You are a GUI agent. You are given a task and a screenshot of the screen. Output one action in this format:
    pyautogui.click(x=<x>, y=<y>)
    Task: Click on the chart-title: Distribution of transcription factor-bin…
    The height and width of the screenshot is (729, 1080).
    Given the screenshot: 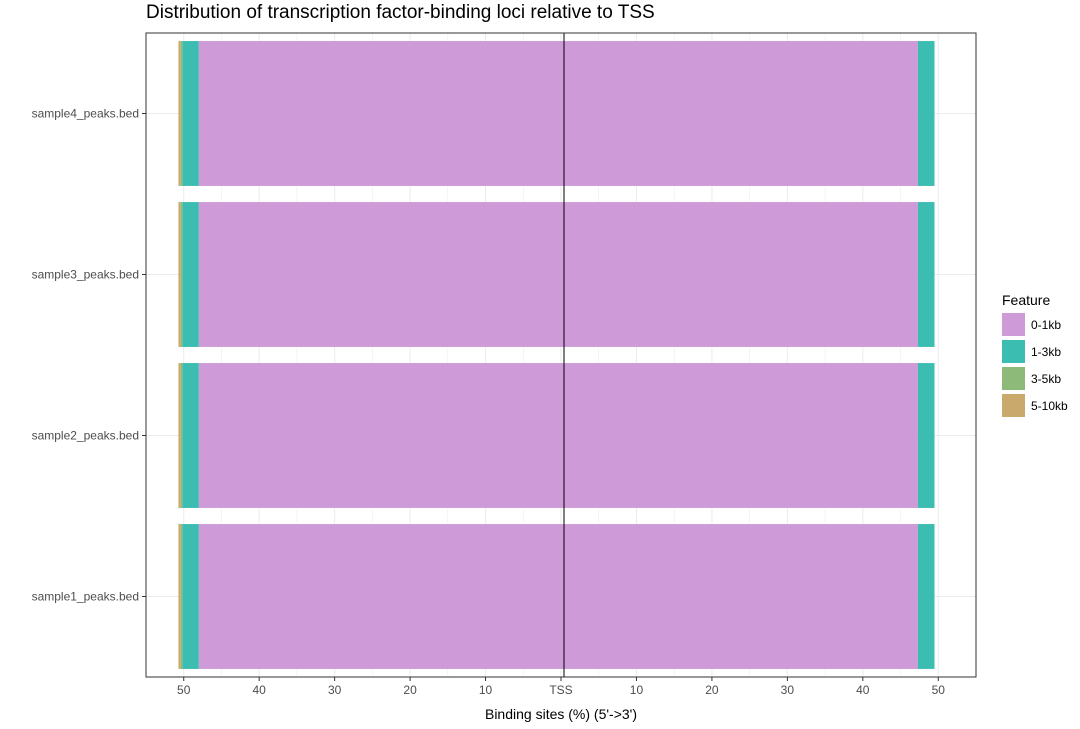 What is the action you would take?
    pyautogui.click(x=400, y=12)
    